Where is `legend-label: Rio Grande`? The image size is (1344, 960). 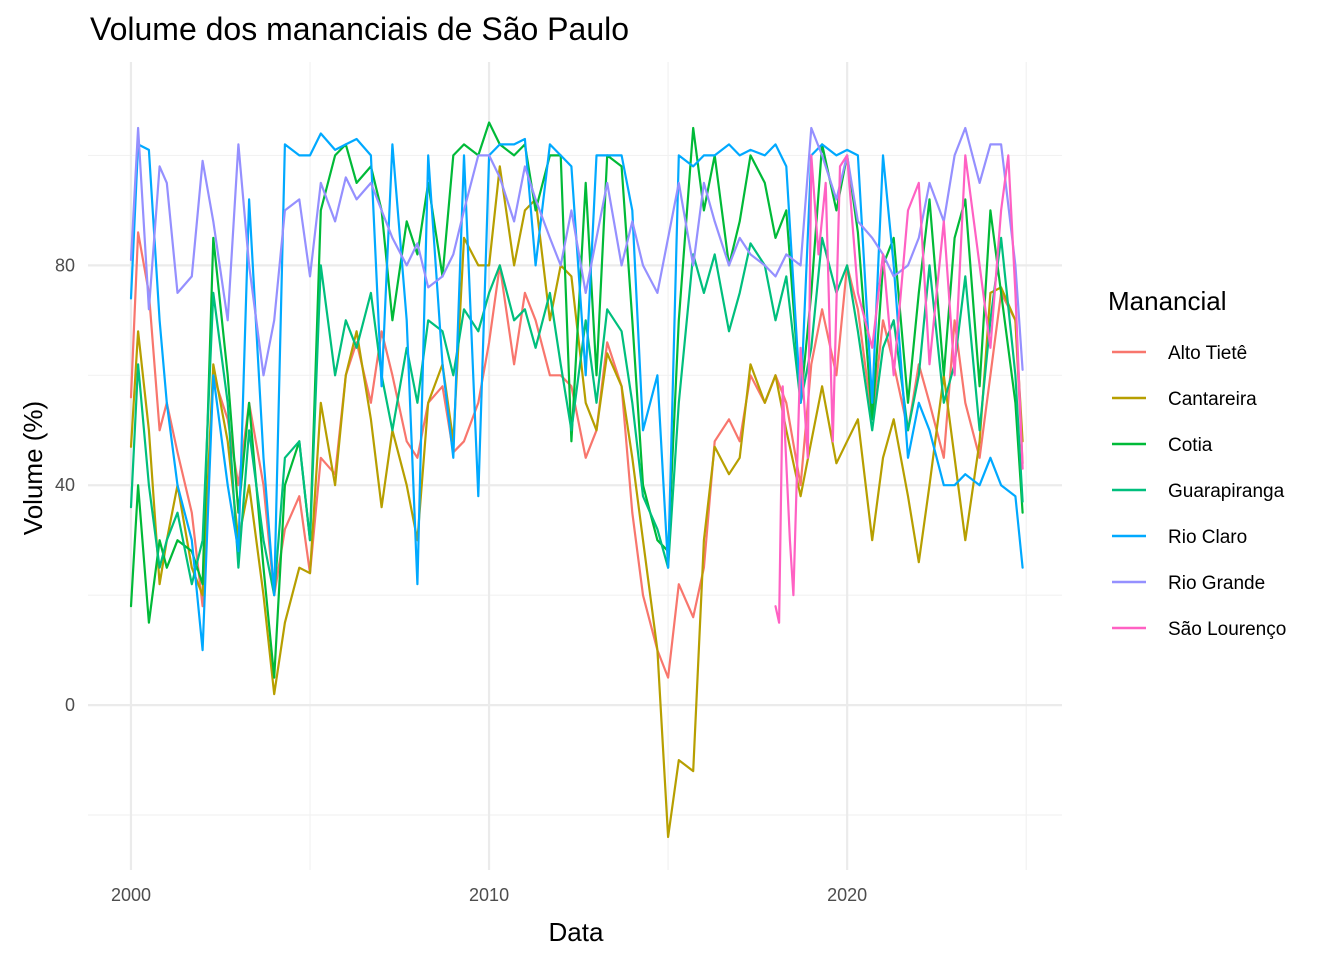
legend-label: Rio Grande is located at coordinates (1216, 583).